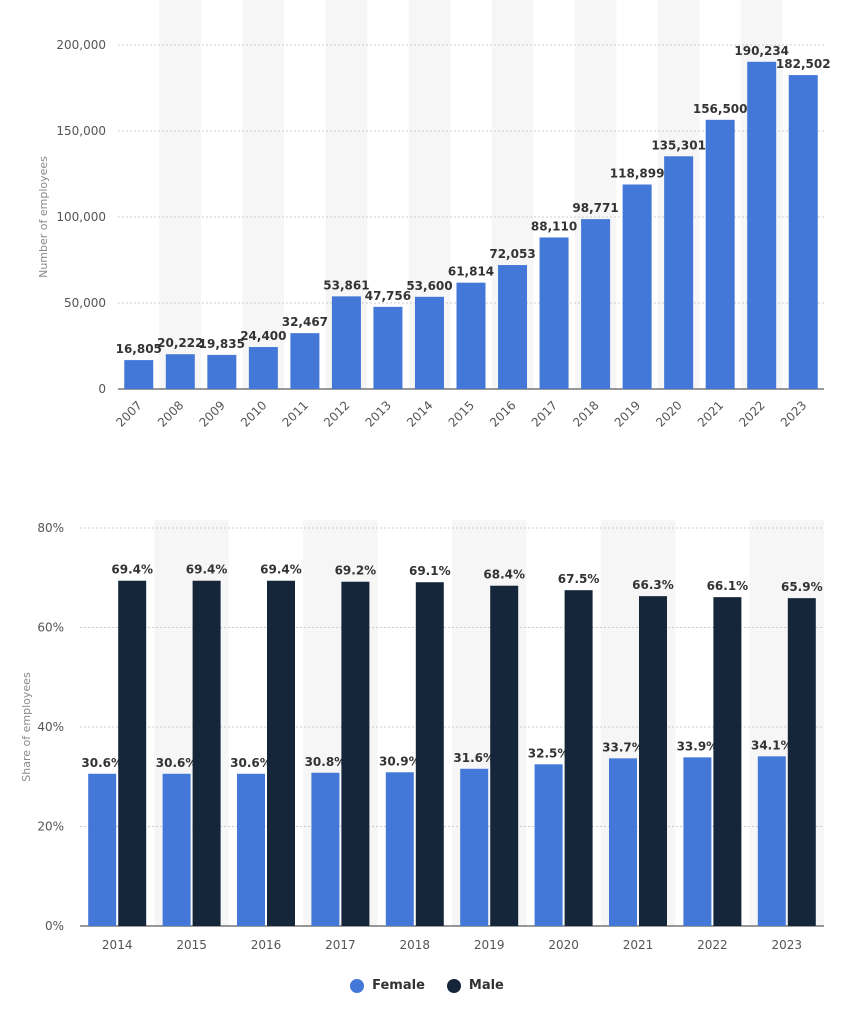 This screenshot has height=1018, width=854. What do you see at coordinates (504, 575) in the screenshot?
I see `data-label-male: 68.4%` at bounding box center [504, 575].